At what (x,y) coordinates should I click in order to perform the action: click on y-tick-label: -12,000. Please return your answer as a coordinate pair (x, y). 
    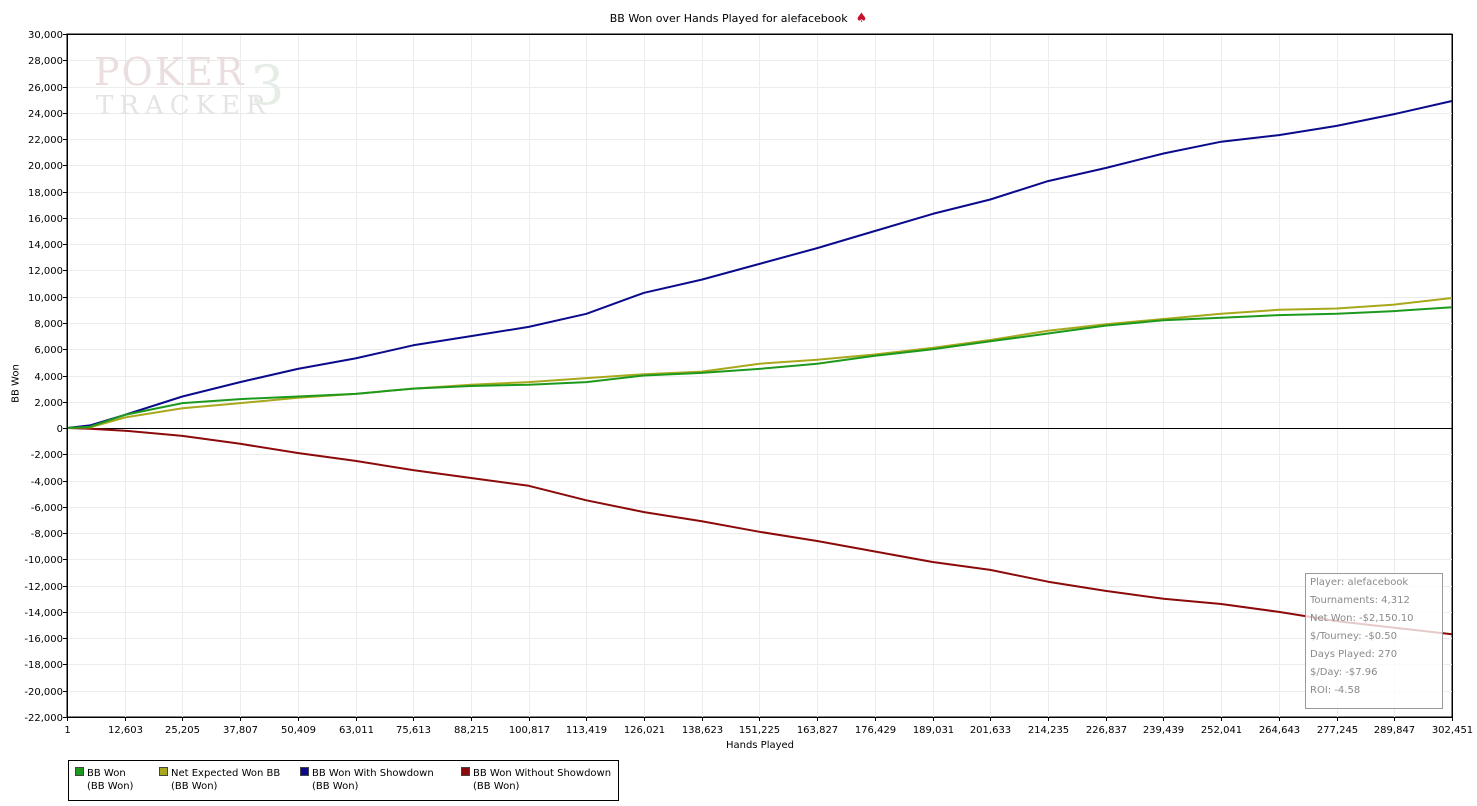
    Looking at the image, I should click on (43, 587).